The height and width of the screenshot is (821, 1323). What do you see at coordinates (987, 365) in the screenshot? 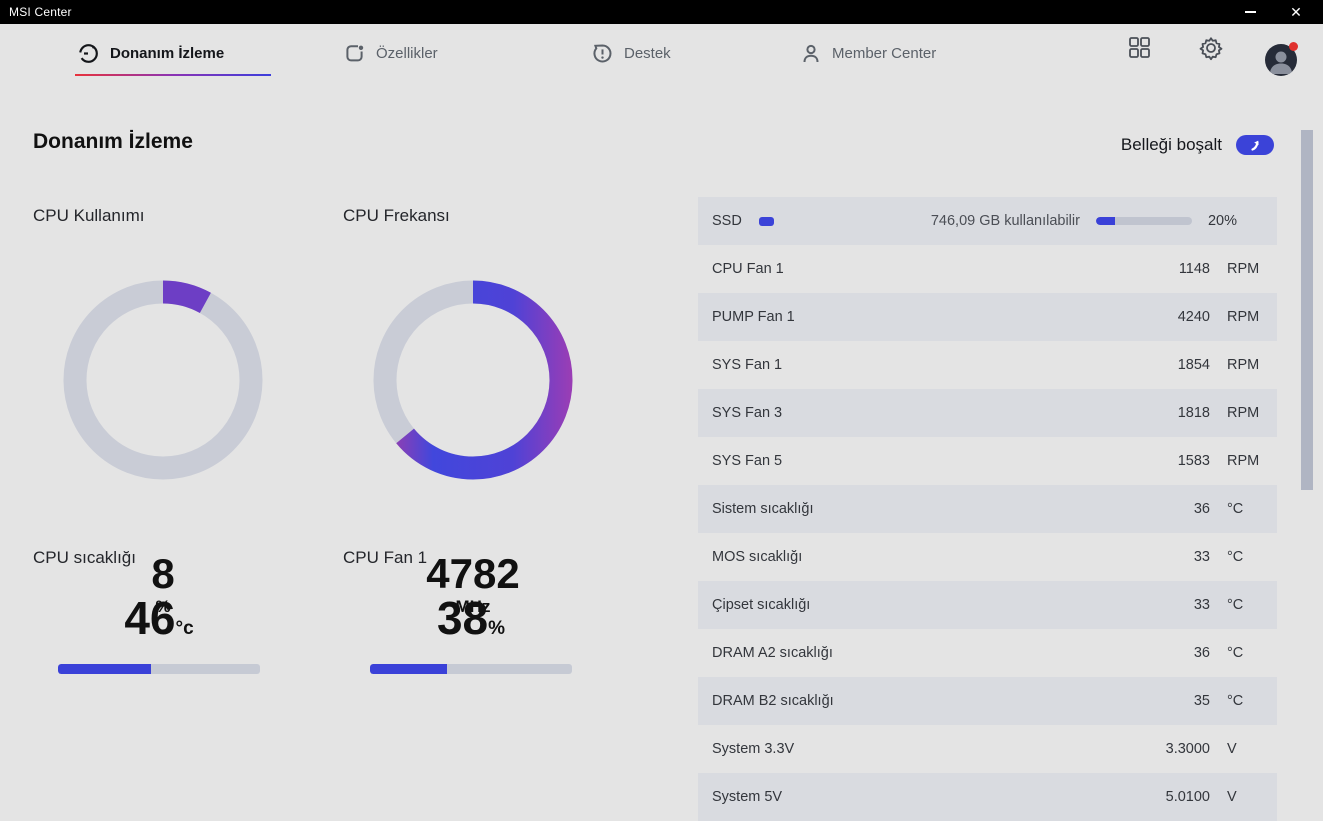
I see `table-row: SYS Fan 1 1854 RPM` at bounding box center [987, 365].